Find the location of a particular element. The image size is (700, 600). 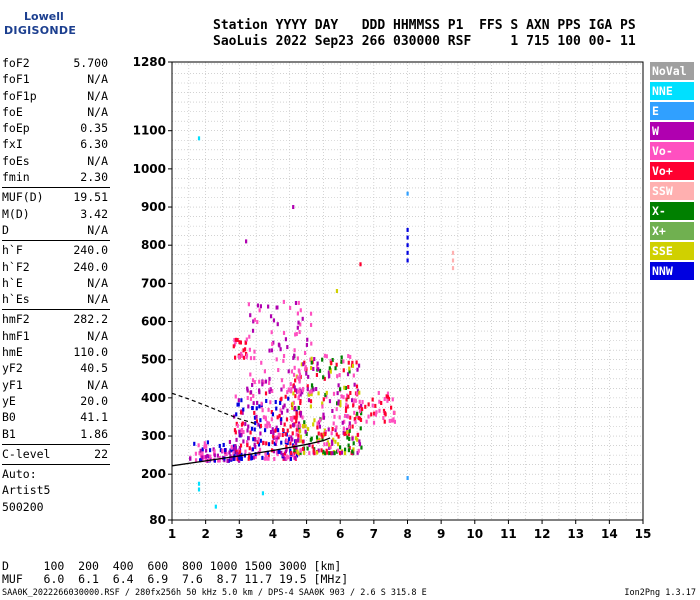

param-name: h`Es is located at coordinates (16, 299).